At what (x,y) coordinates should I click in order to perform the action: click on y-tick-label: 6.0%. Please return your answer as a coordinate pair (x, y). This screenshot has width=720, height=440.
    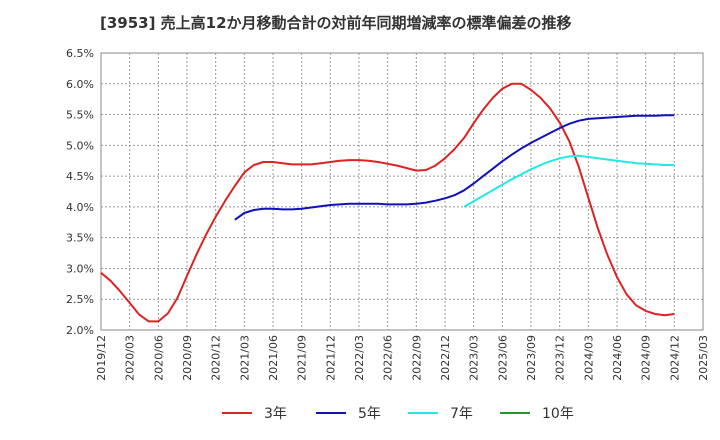
    Looking at the image, I should click on (80, 84).